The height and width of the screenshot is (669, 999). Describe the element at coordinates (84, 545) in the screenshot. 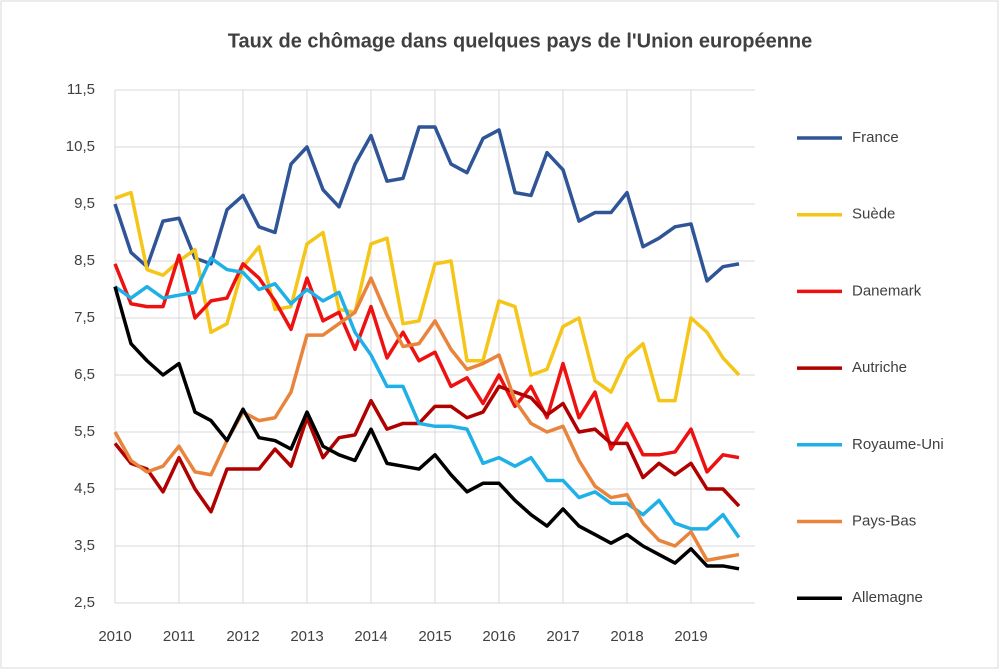

I see `y-tick-label: 3,5` at that location.